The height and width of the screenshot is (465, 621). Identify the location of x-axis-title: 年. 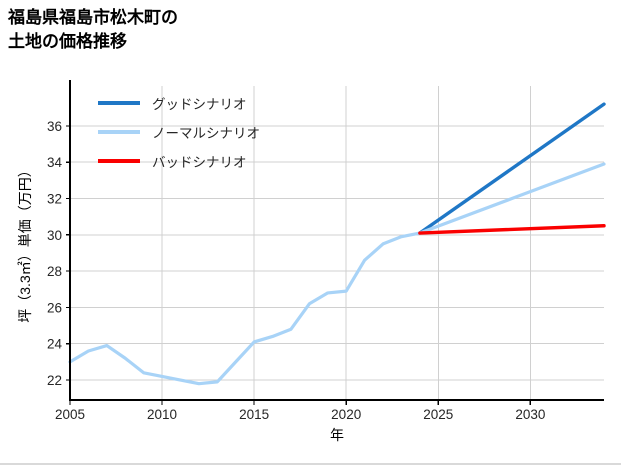
(337, 435).